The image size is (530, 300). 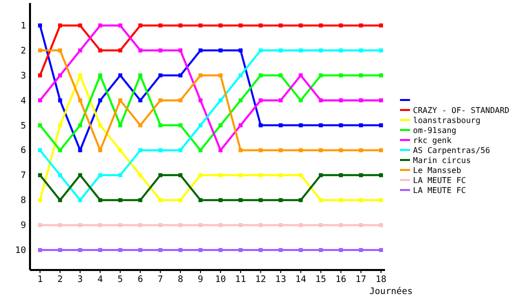 I want to click on x-tick-label: 10, so click(x=220, y=280).